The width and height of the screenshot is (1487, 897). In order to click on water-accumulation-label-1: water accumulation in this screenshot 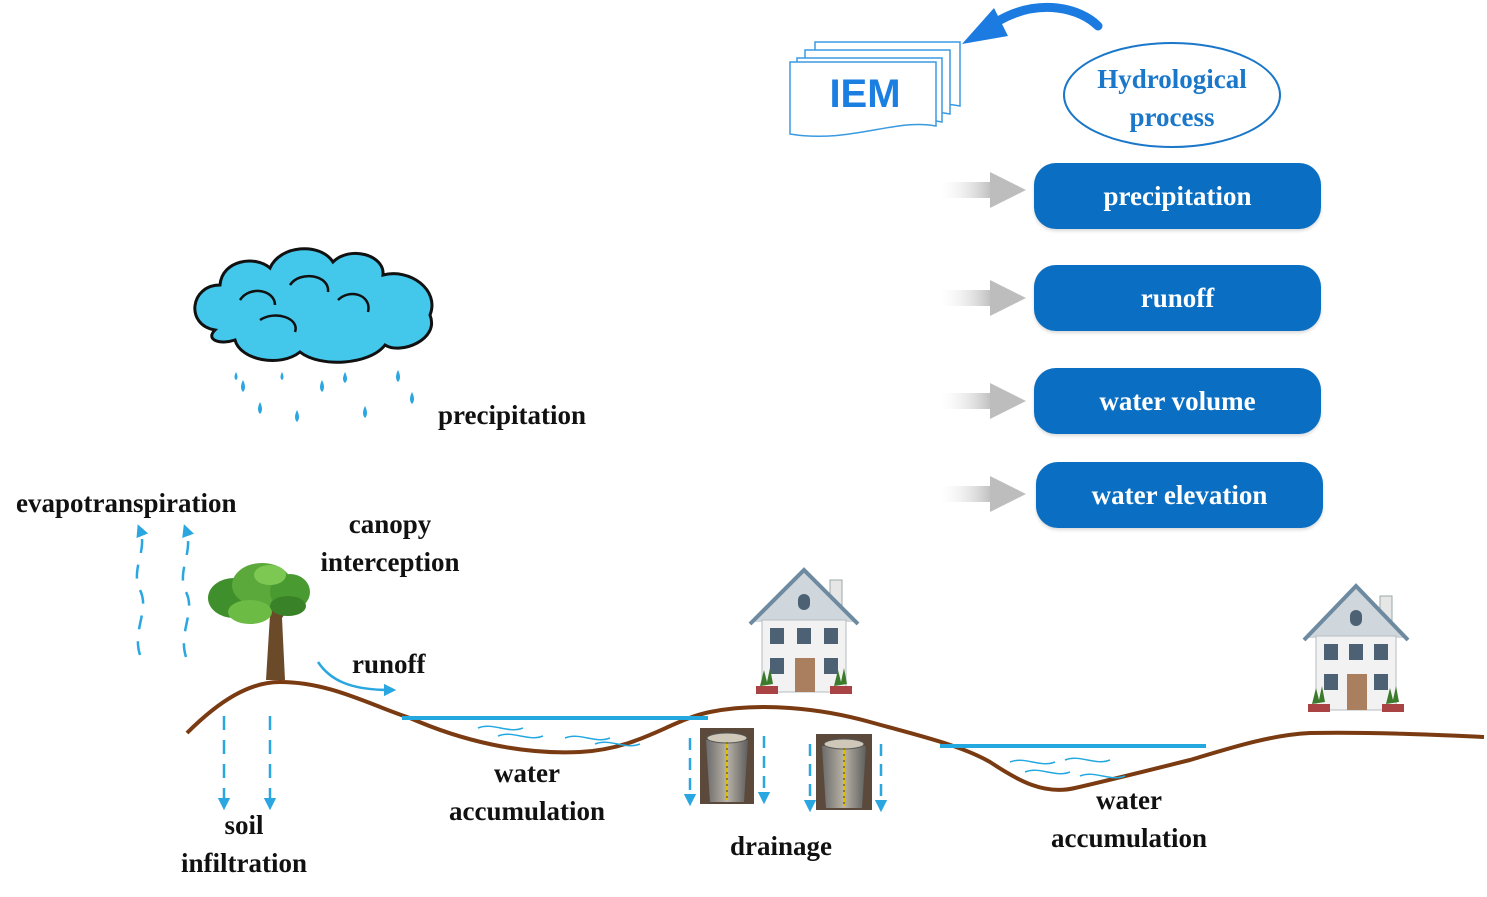, I will do `click(526, 792)`.